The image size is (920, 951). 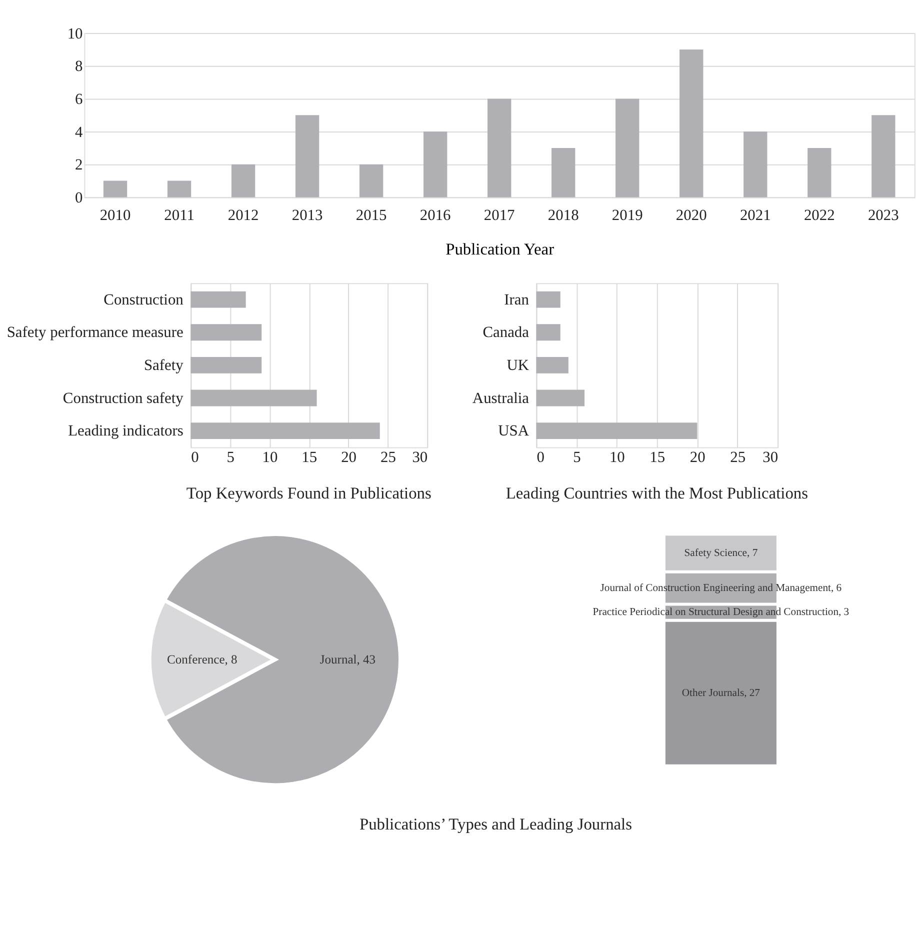 I want to click on x-tick-label: 2010, so click(x=115, y=215).